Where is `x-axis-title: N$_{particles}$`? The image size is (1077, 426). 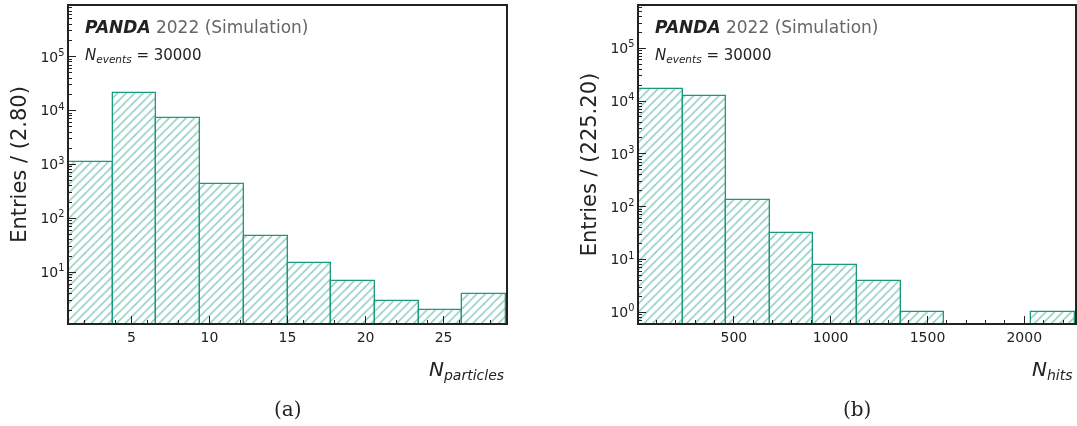
x-axis-title: N$_{particles}$ is located at coordinates (467, 370).